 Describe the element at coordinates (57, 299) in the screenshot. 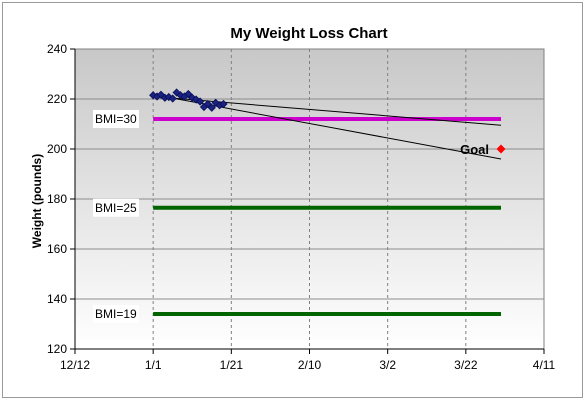

I see `y-tick-label: 140` at that location.